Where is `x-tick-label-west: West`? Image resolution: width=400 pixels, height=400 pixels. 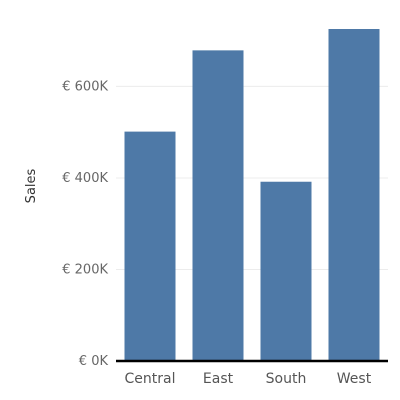 x-tick-label-west: West is located at coordinates (354, 379).